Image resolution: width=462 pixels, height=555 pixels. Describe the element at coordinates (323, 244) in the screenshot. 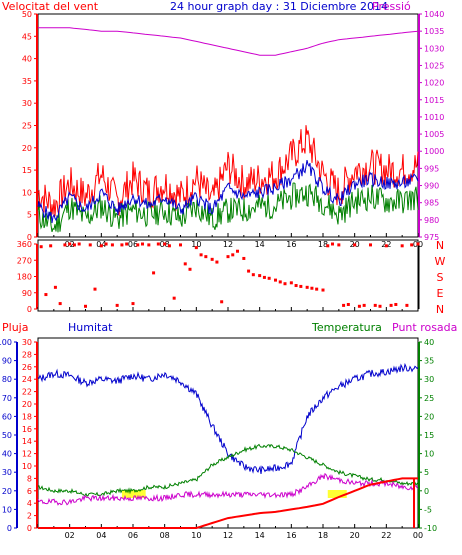

I see `wind-x-axis-label: 18` at that location.